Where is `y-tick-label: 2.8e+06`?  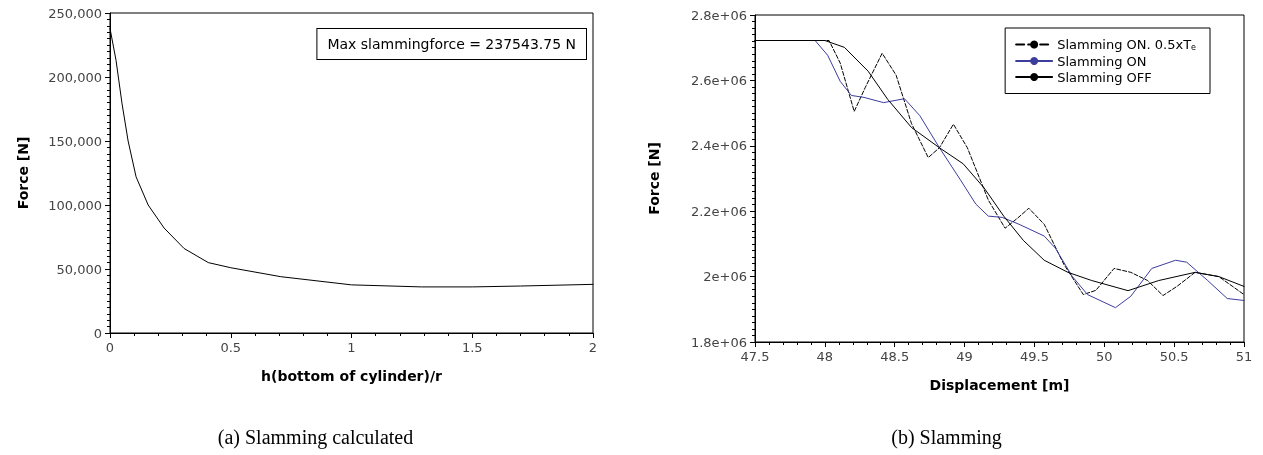
y-tick-label: 2.8e+06 is located at coordinates (718, 15).